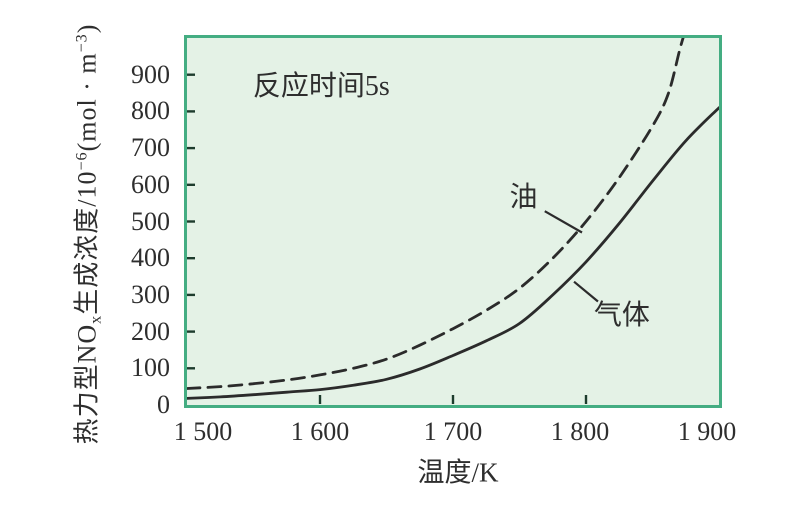  What do you see at coordinates (580, 431) in the screenshot?
I see `x-tick-label: 1 800` at bounding box center [580, 431].